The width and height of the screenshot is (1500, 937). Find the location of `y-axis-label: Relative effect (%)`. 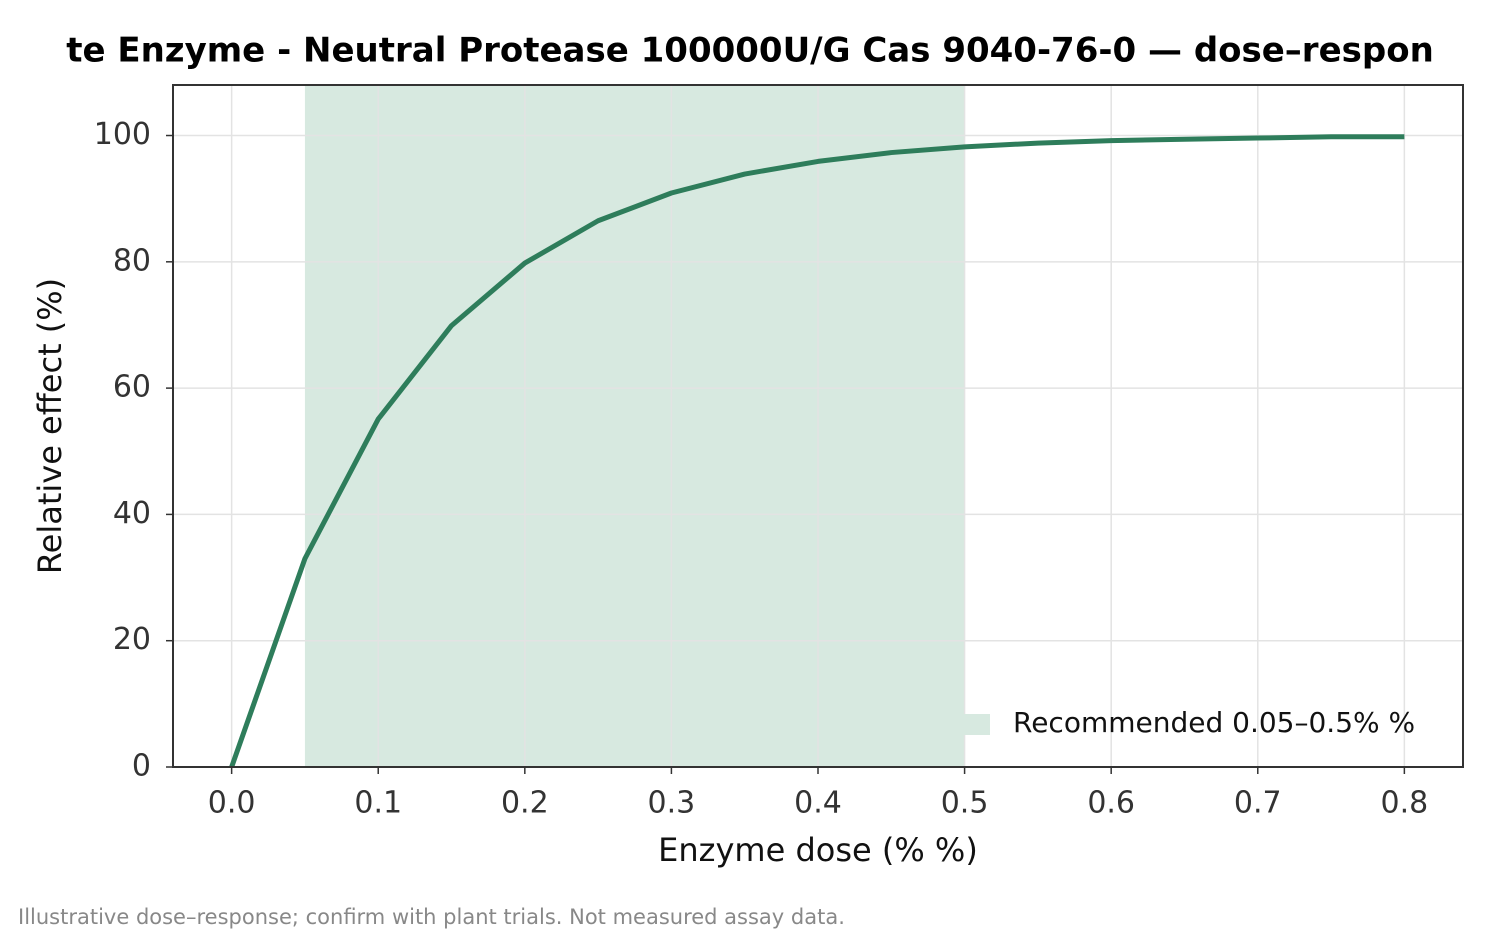

y-axis-label: Relative effect (%) is located at coordinates (50, 426).